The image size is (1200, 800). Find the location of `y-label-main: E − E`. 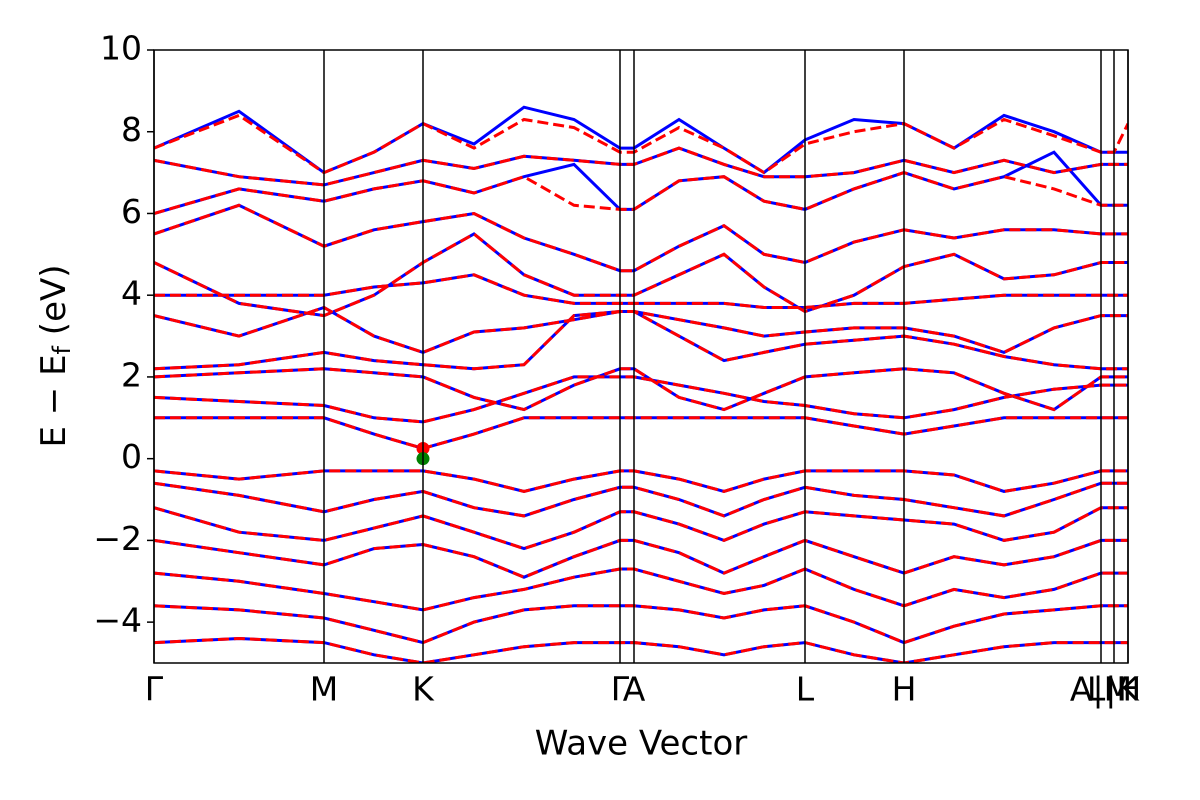

y-label-main: E − E is located at coordinates (54, 400).